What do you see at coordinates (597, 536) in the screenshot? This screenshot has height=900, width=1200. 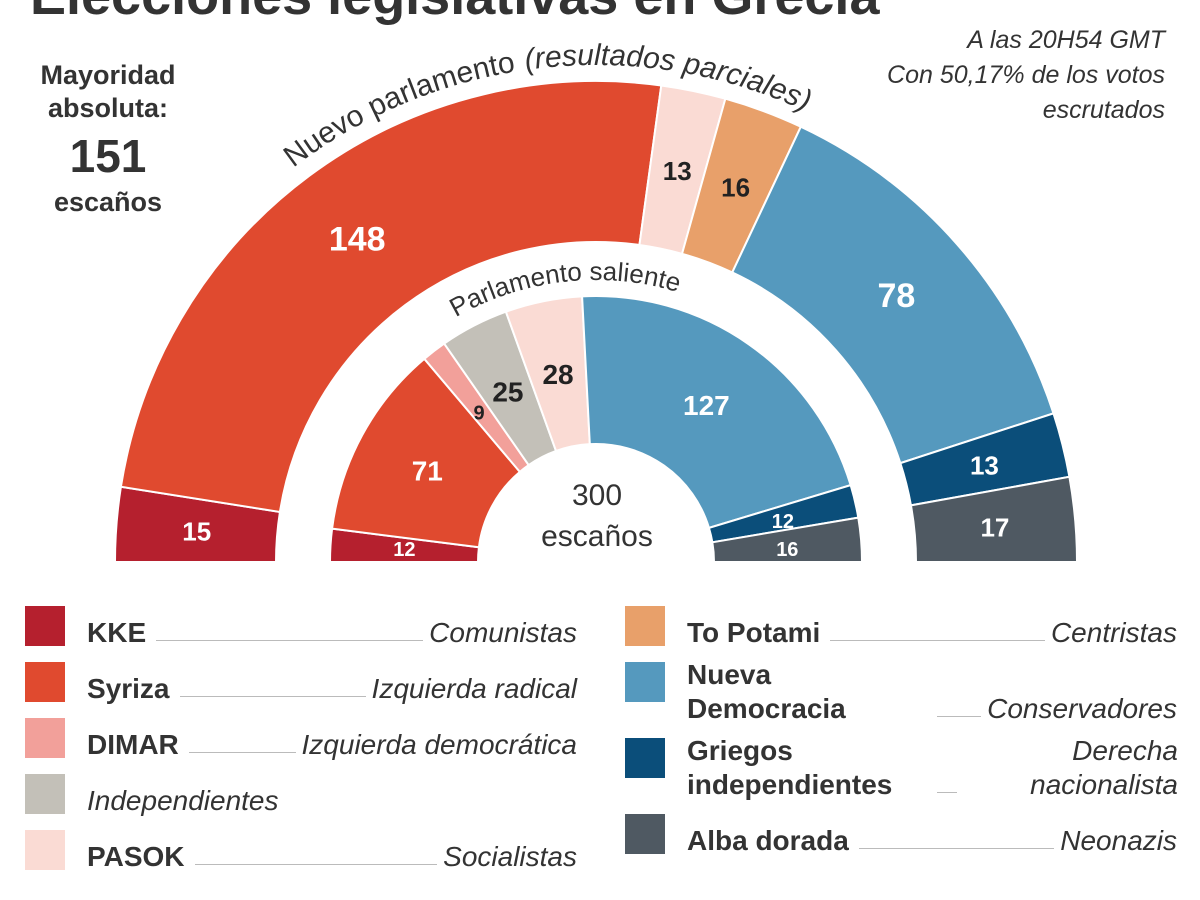 I see `total: escaños` at bounding box center [597, 536].